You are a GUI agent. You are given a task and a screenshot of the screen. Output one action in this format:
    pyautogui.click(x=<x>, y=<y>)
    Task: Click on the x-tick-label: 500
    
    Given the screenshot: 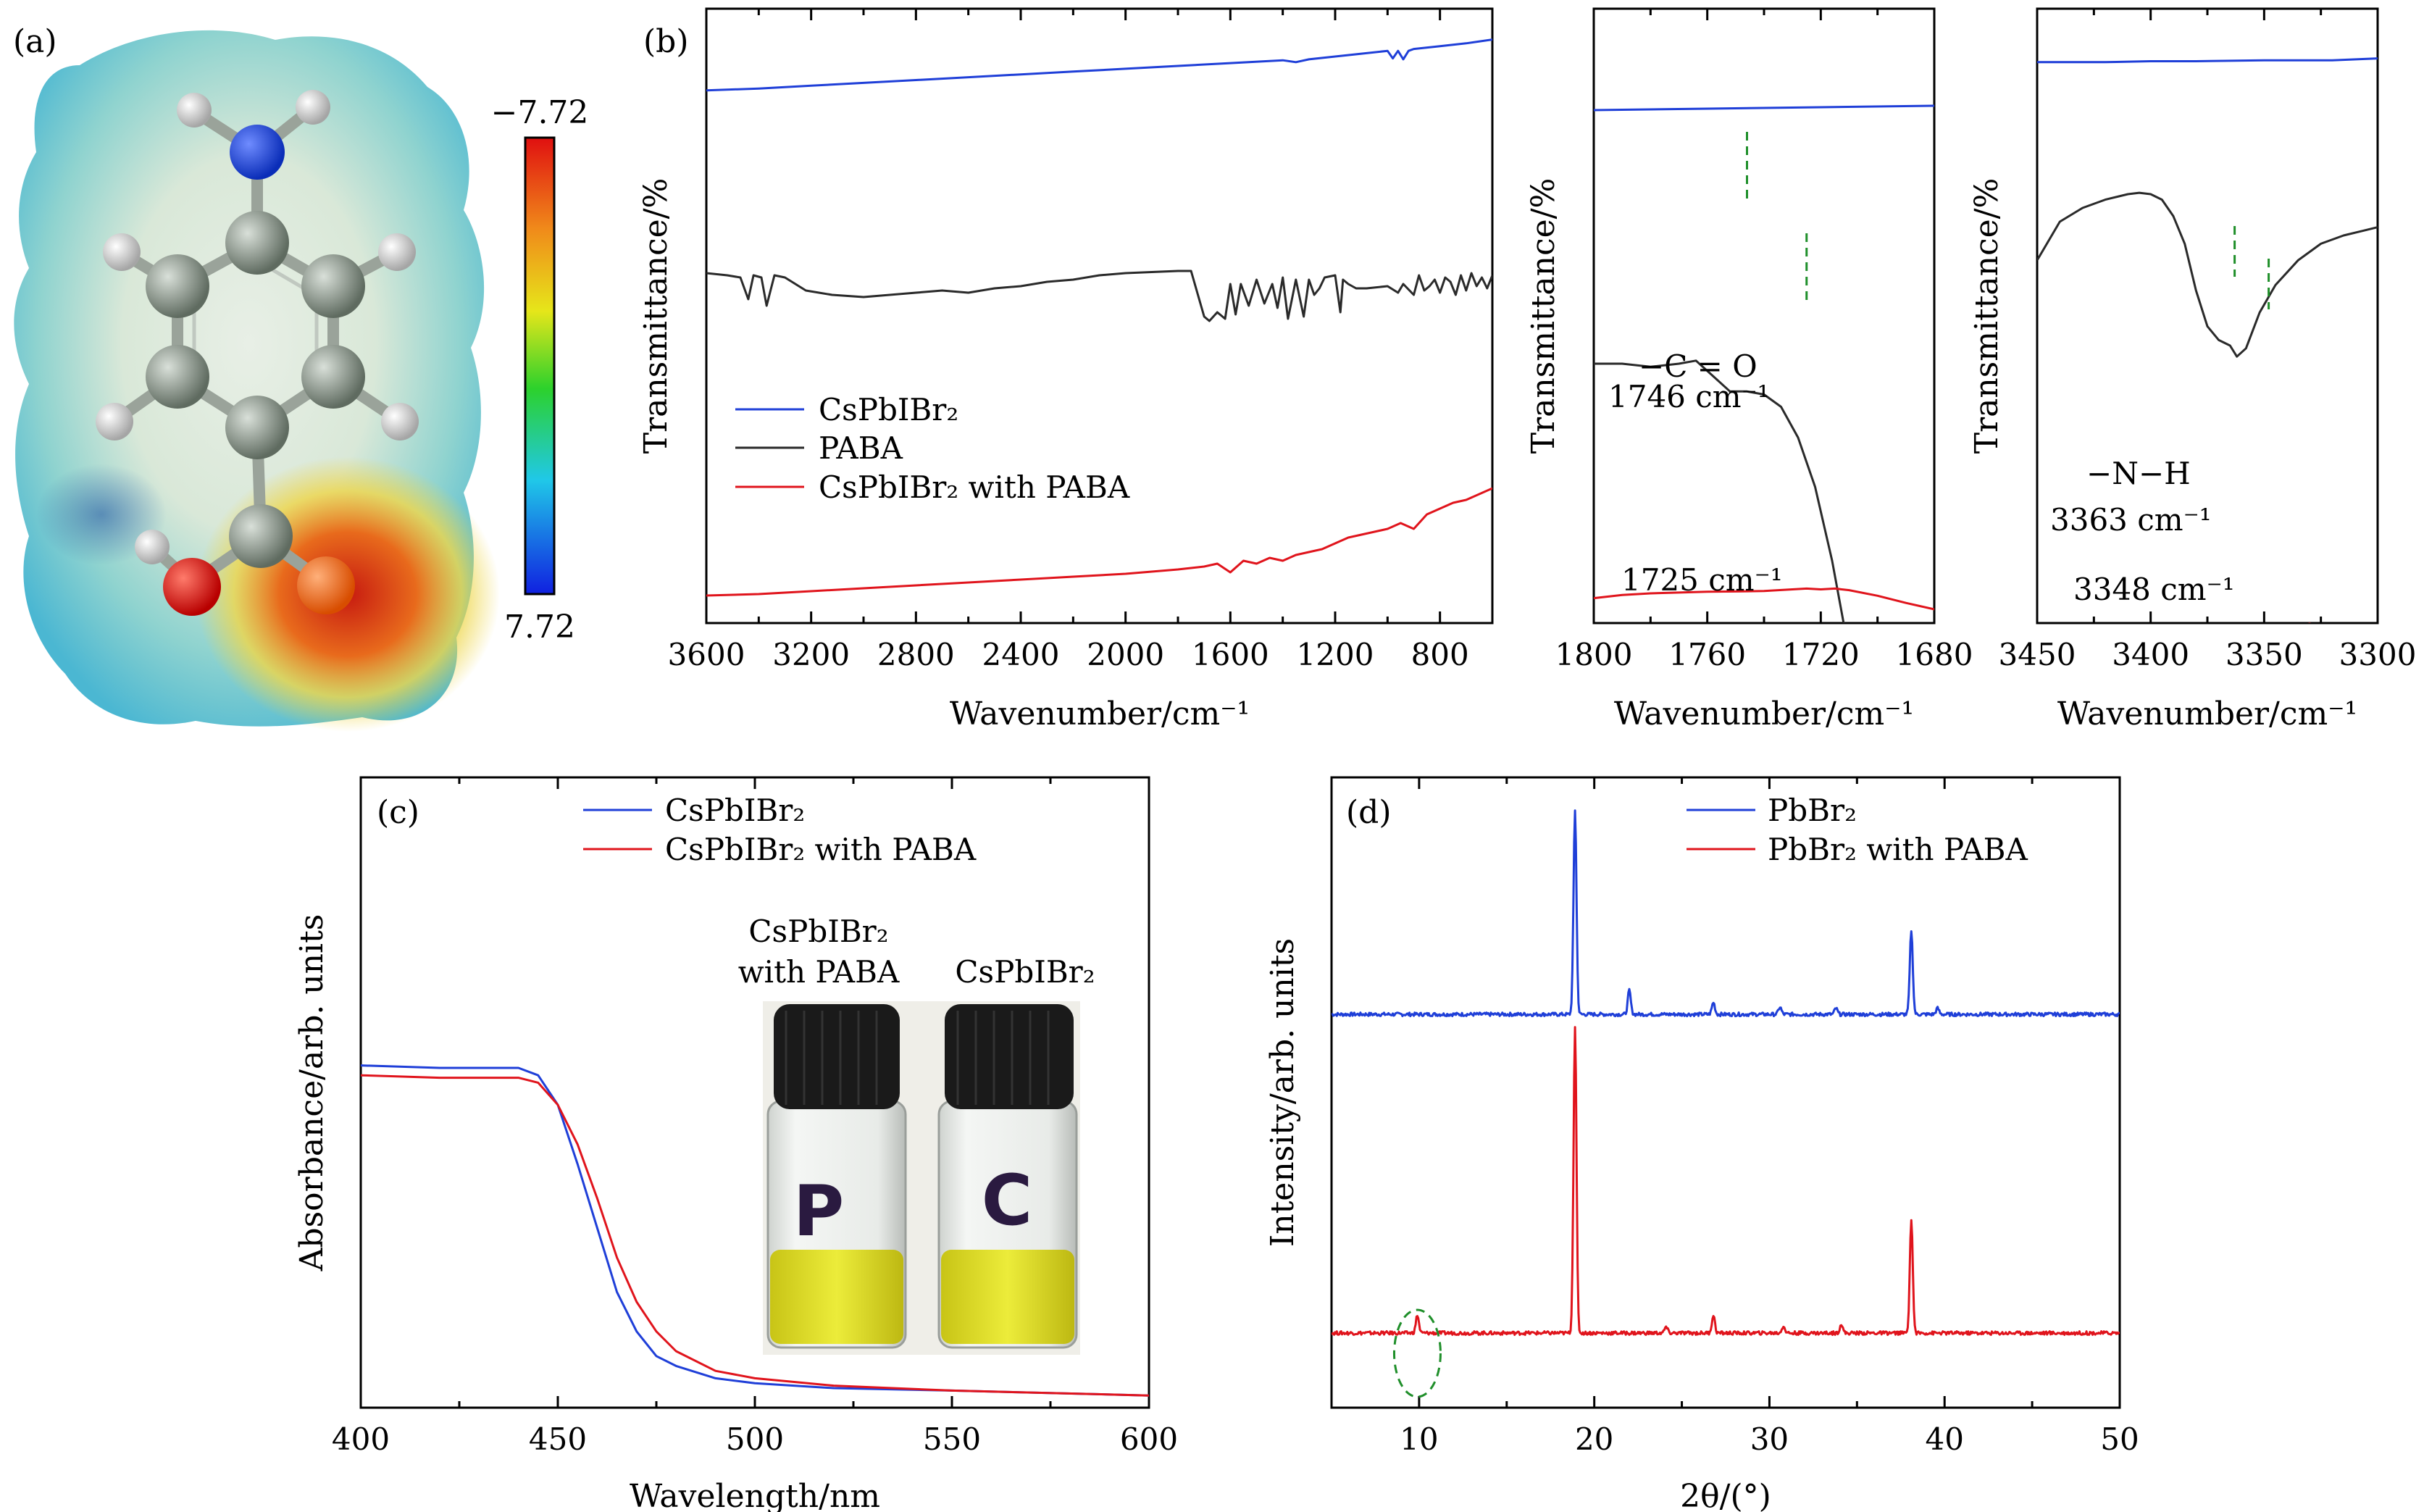 What is the action you would take?
    pyautogui.click(x=755, y=1439)
    